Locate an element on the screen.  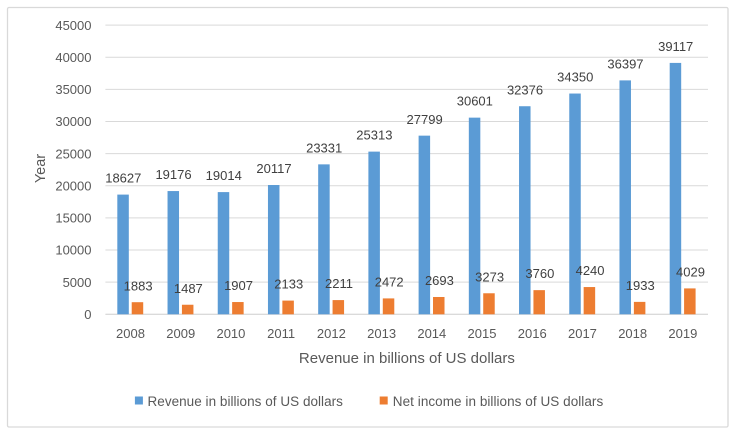
svg-text: 32376 is located at coordinates (525, 89).